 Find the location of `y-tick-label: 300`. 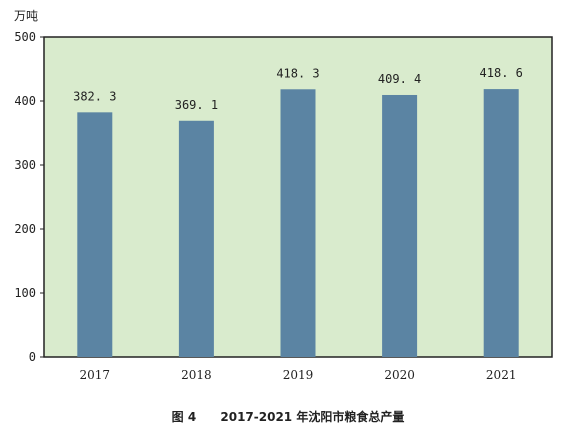

y-tick-label: 300 is located at coordinates (25, 165).